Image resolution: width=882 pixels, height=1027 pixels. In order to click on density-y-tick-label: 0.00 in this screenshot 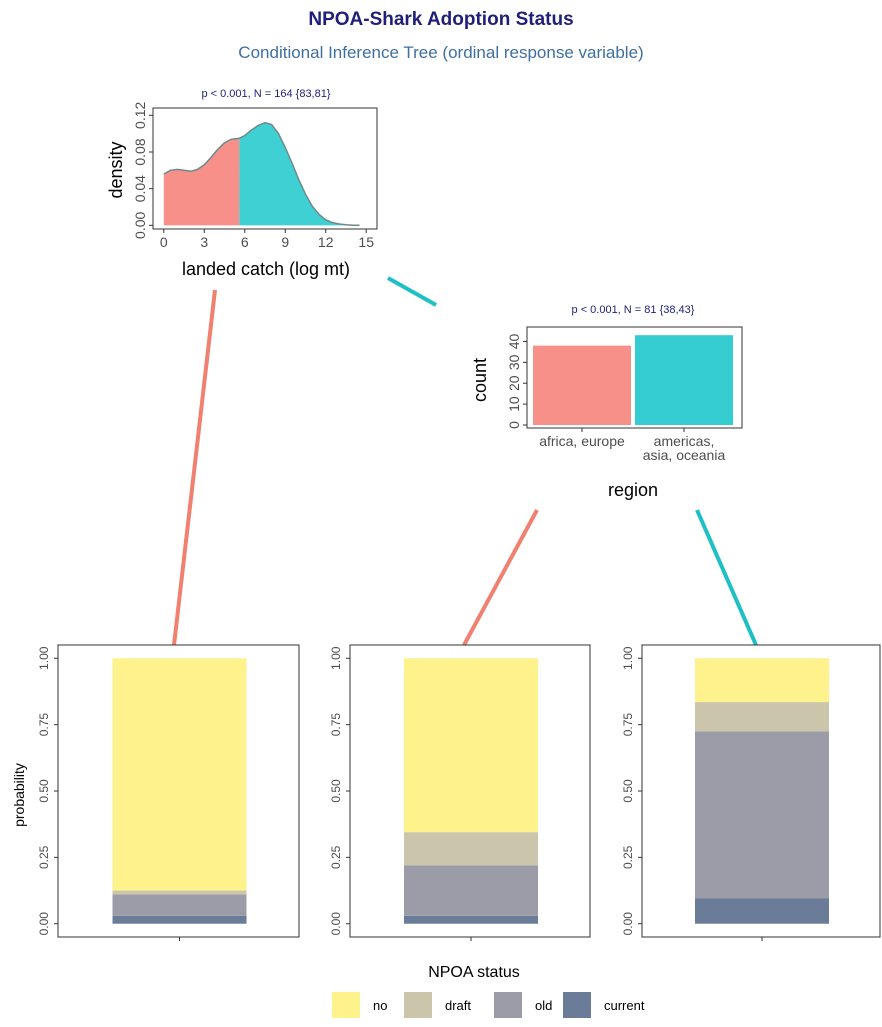, I will do `click(140, 224)`.